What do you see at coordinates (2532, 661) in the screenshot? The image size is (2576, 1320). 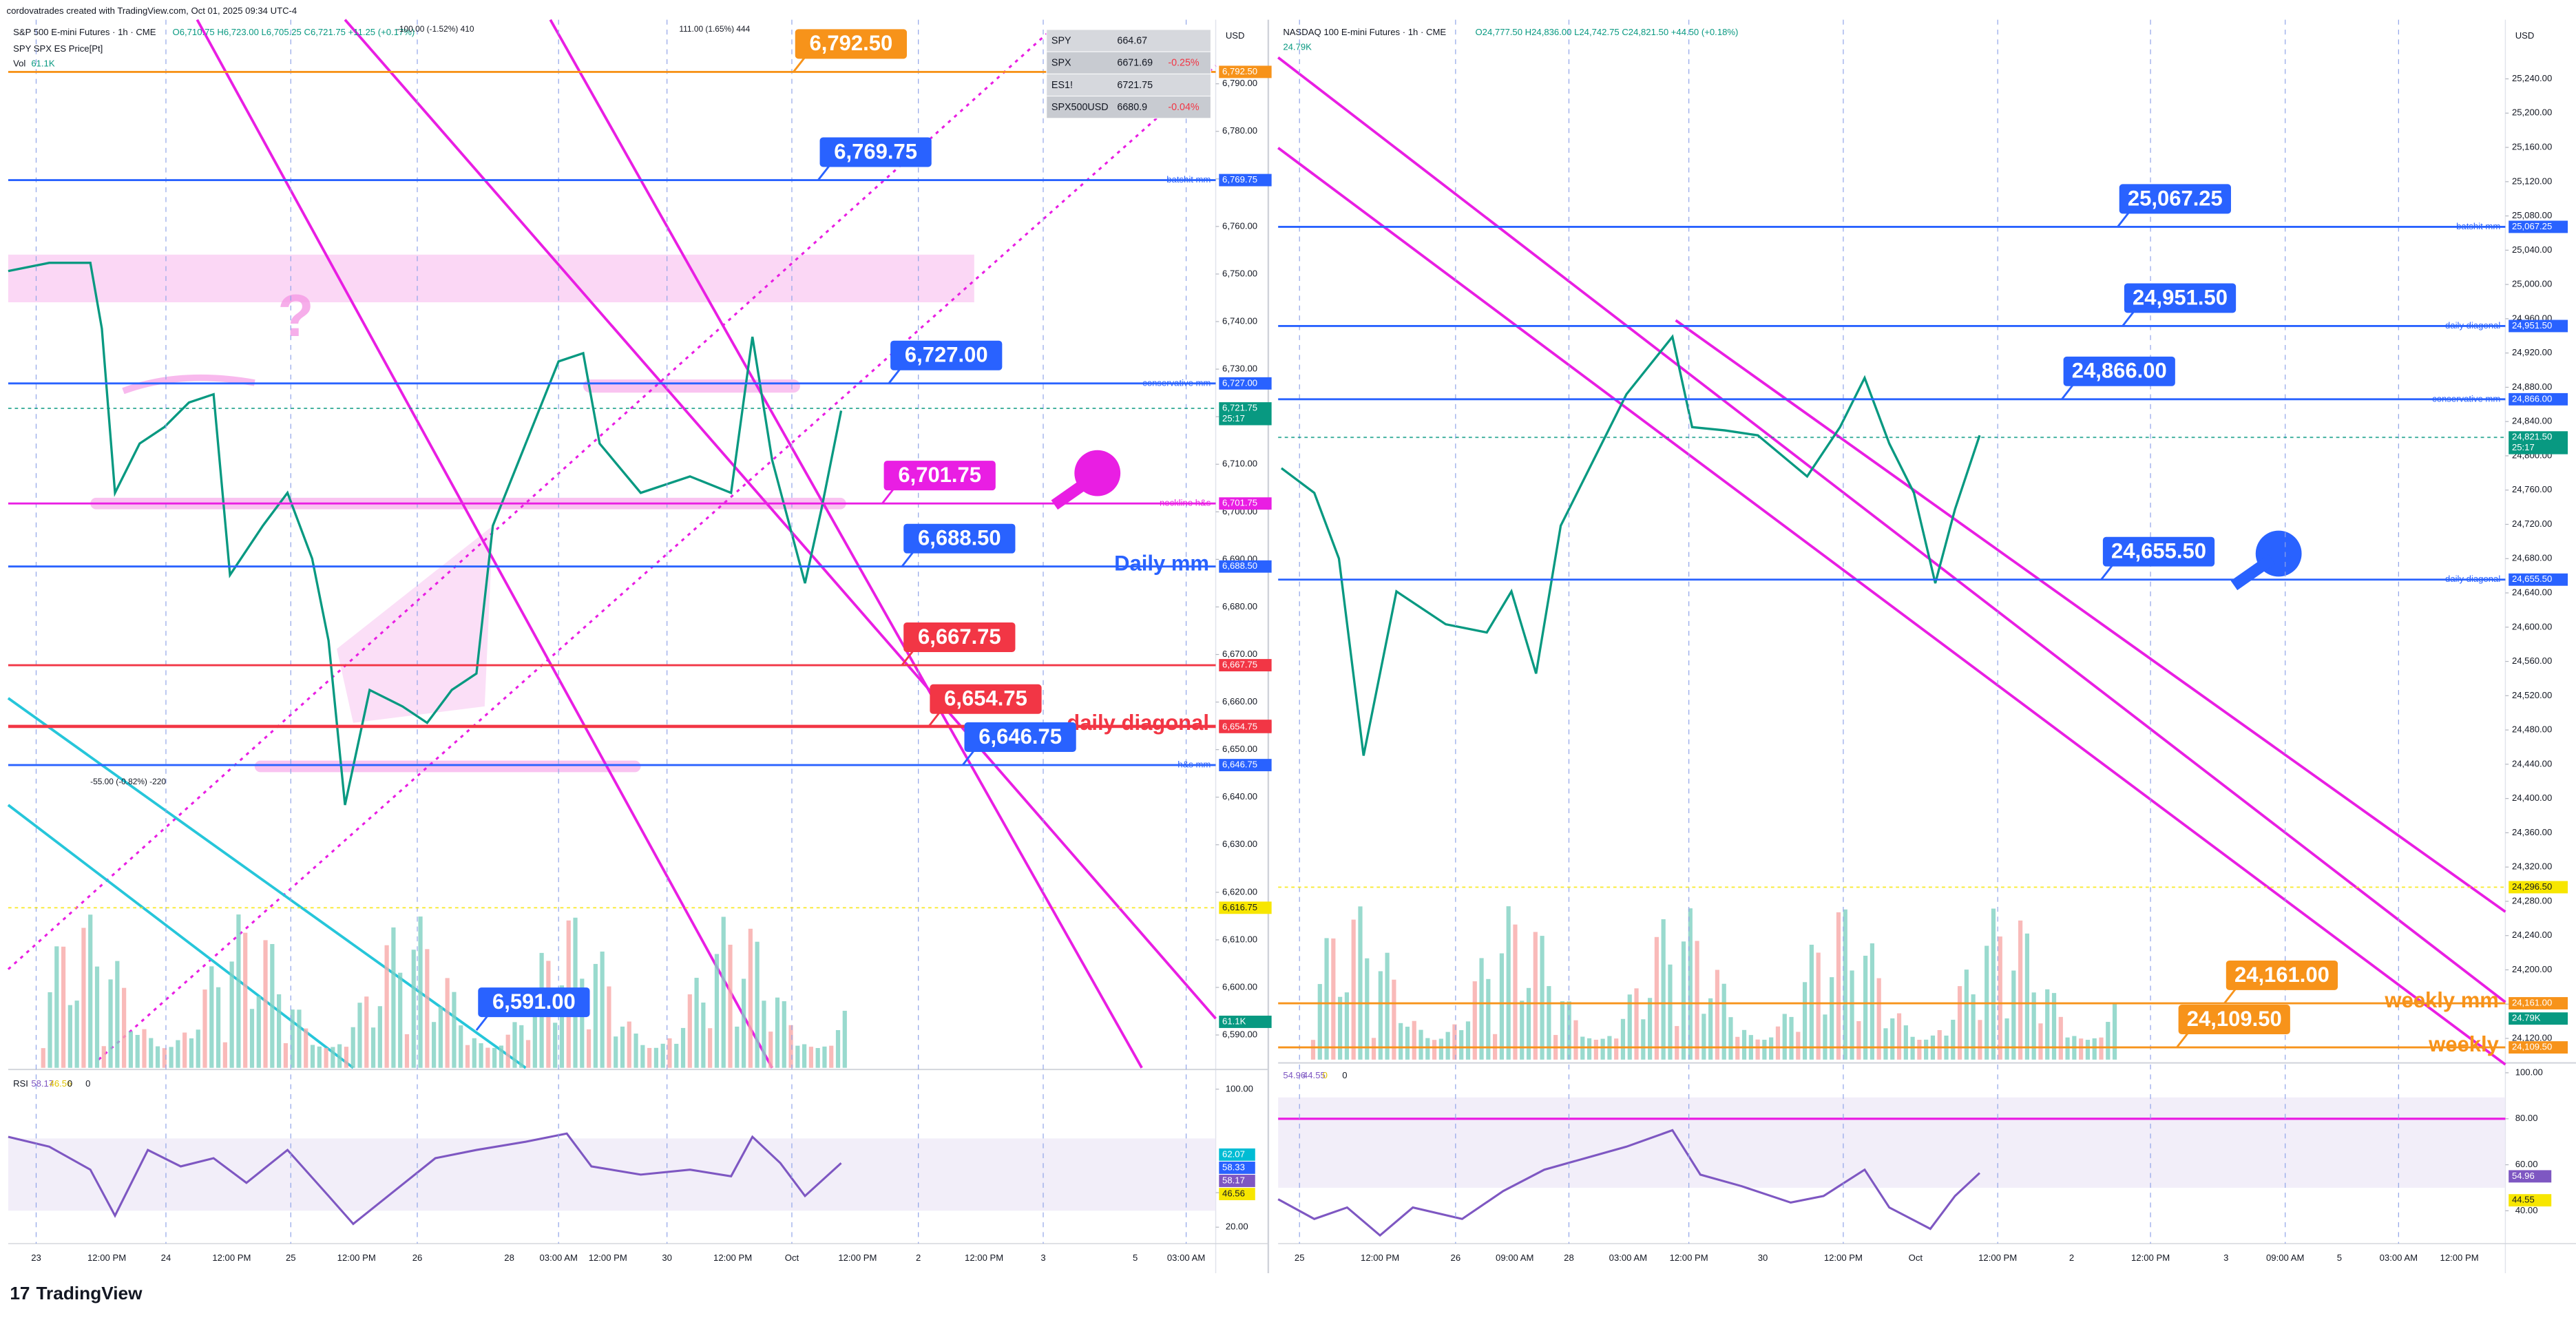 I see `price-tick-label: 24,560.00` at bounding box center [2532, 661].